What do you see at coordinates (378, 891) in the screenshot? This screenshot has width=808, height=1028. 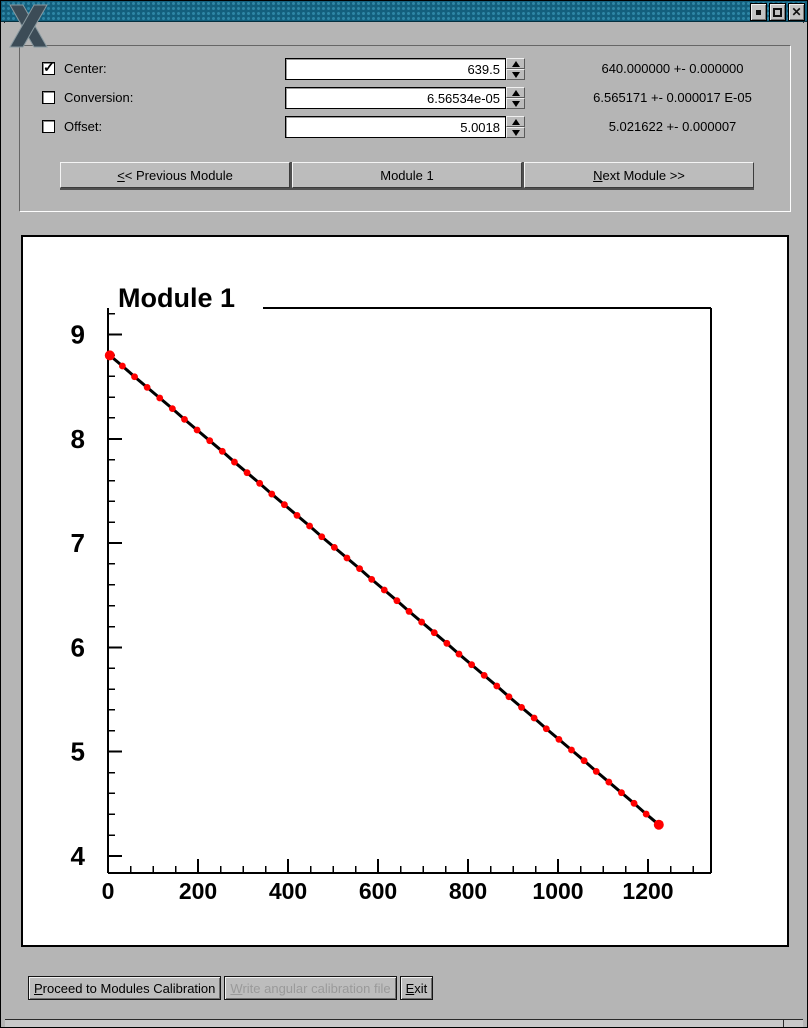 I see `svg-text: 600` at bounding box center [378, 891].